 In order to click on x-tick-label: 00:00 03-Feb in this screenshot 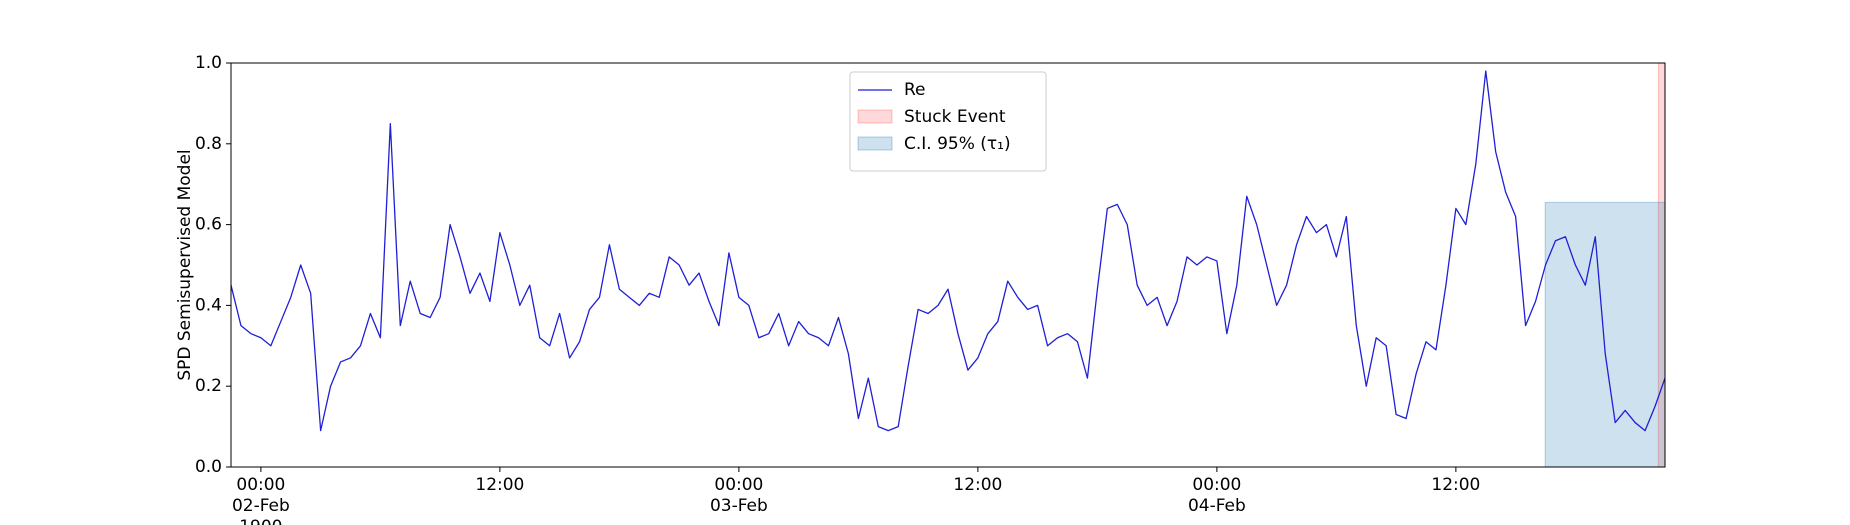, I will do `click(739, 495)`.